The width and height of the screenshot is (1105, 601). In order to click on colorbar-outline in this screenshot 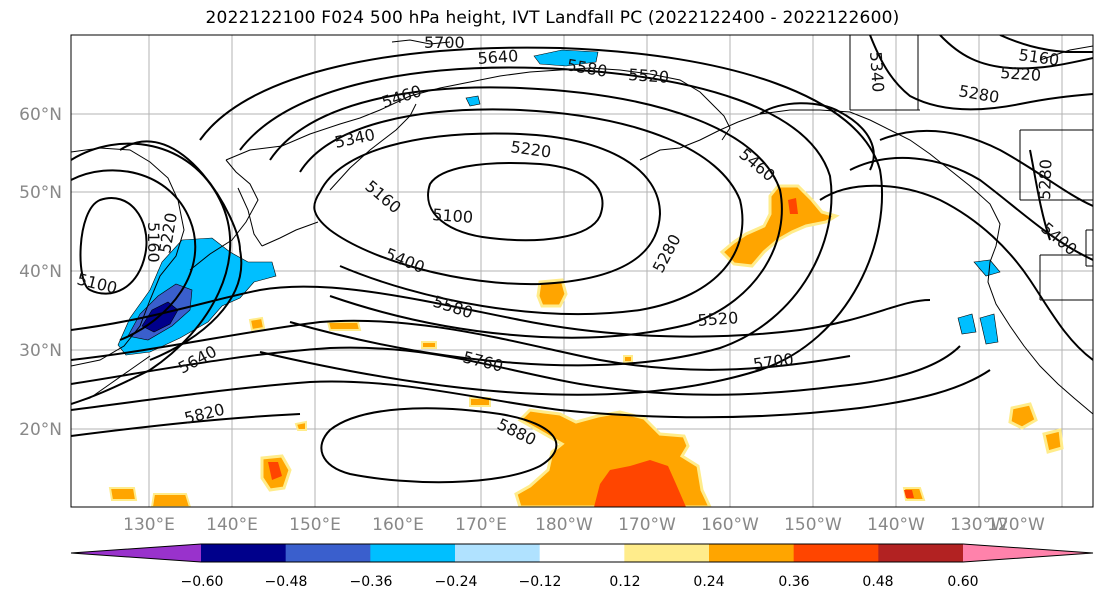, I will do `click(582, 553)`.